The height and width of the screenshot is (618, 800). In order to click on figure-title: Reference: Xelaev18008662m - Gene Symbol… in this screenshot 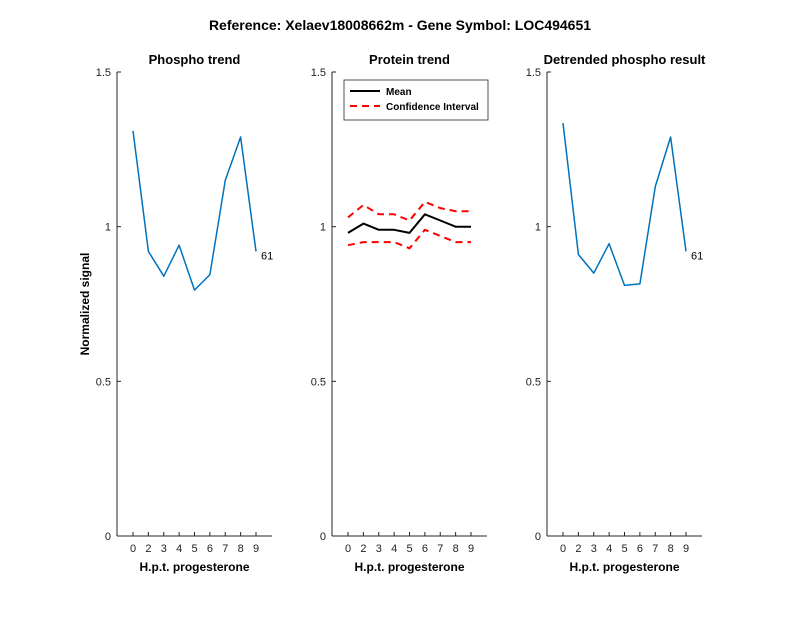, I will do `click(400, 25)`.